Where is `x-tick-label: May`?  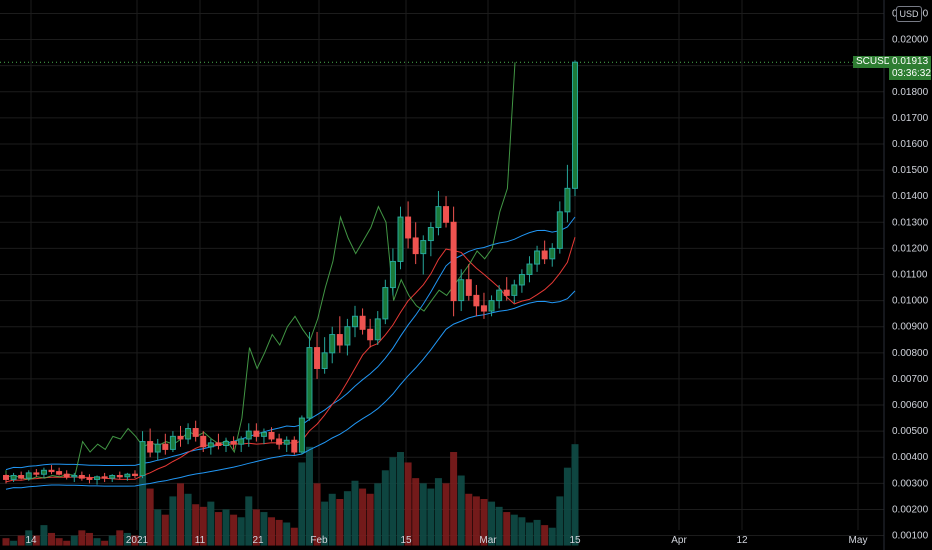
x-tick-label: May is located at coordinates (858, 540).